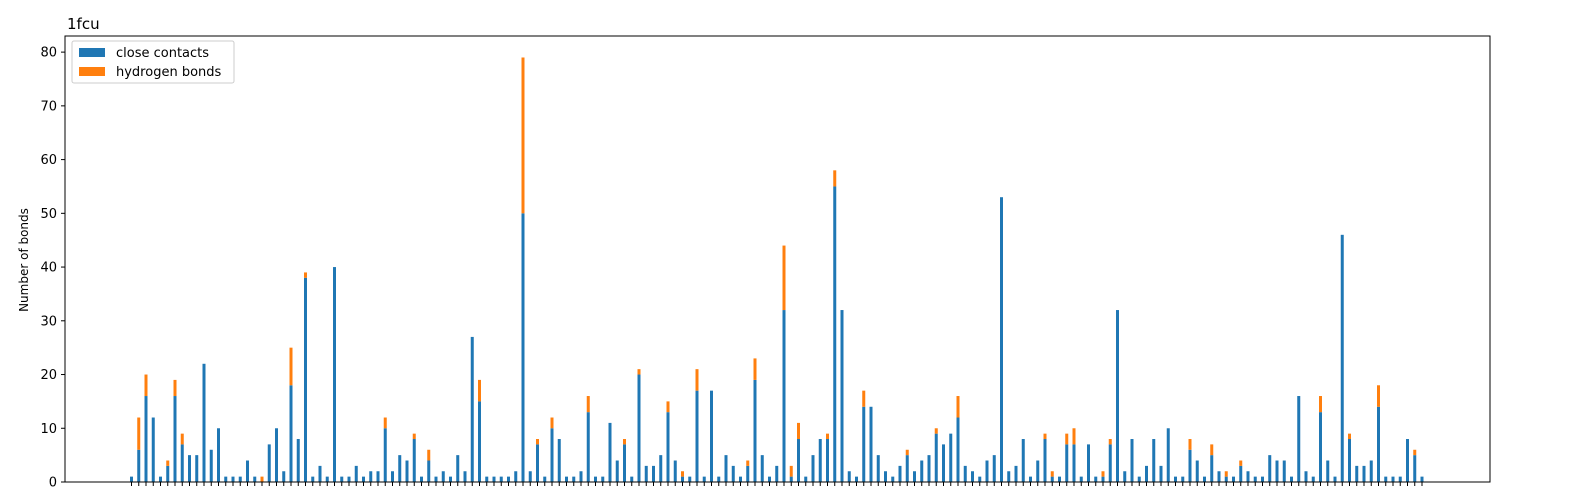 The height and width of the screenshot is (500, 1577). I want to click on x-axis-ticks, so click(777, 484).